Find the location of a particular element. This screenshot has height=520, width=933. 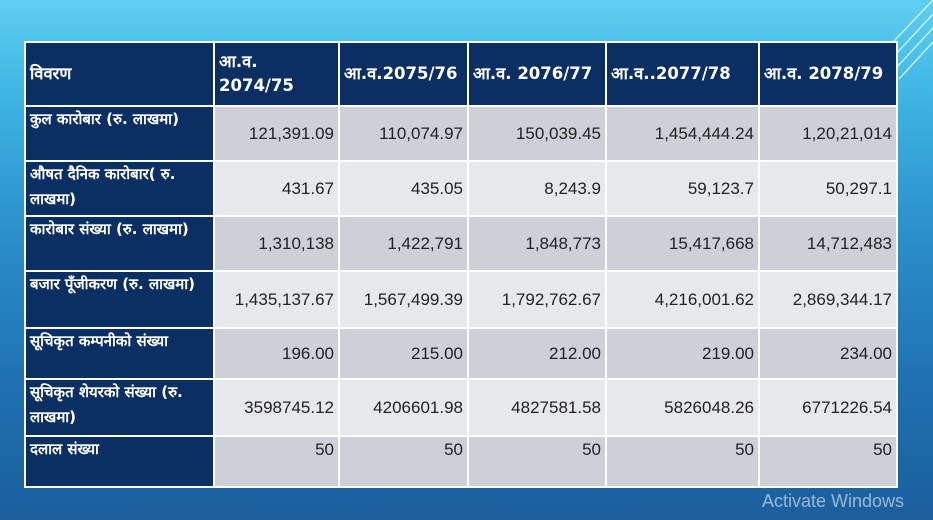

cell-value: 1,792,762.67 is located at coordinates (537, 299).